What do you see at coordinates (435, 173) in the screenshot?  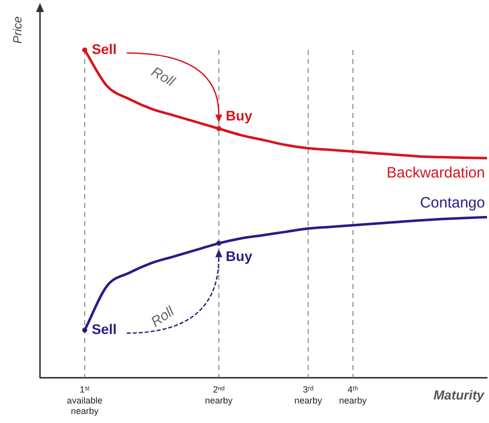 I see `series-label: Backwardation` at bounding box center [435, 173].